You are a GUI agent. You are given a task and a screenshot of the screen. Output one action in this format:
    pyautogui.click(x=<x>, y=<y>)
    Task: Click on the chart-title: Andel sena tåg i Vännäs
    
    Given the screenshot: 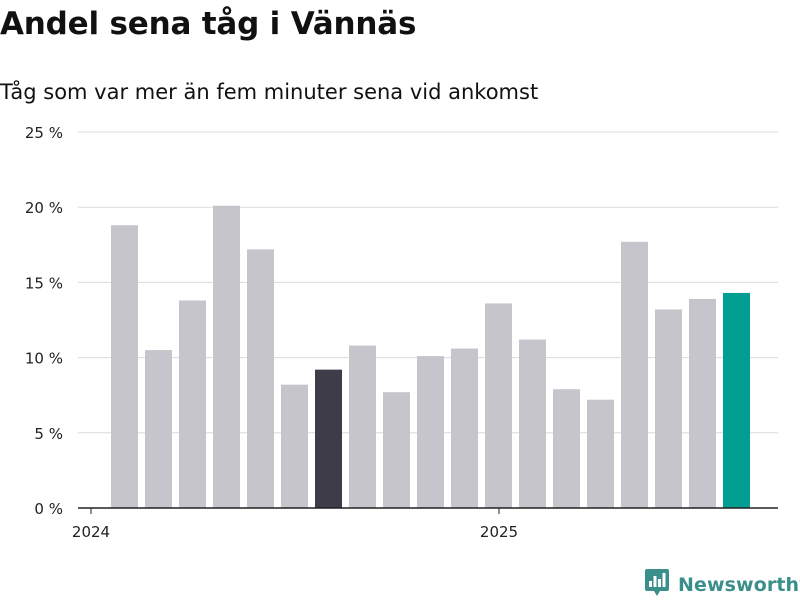 What is the action you would take?
    pyautogui.click(x=208, y=24)
    